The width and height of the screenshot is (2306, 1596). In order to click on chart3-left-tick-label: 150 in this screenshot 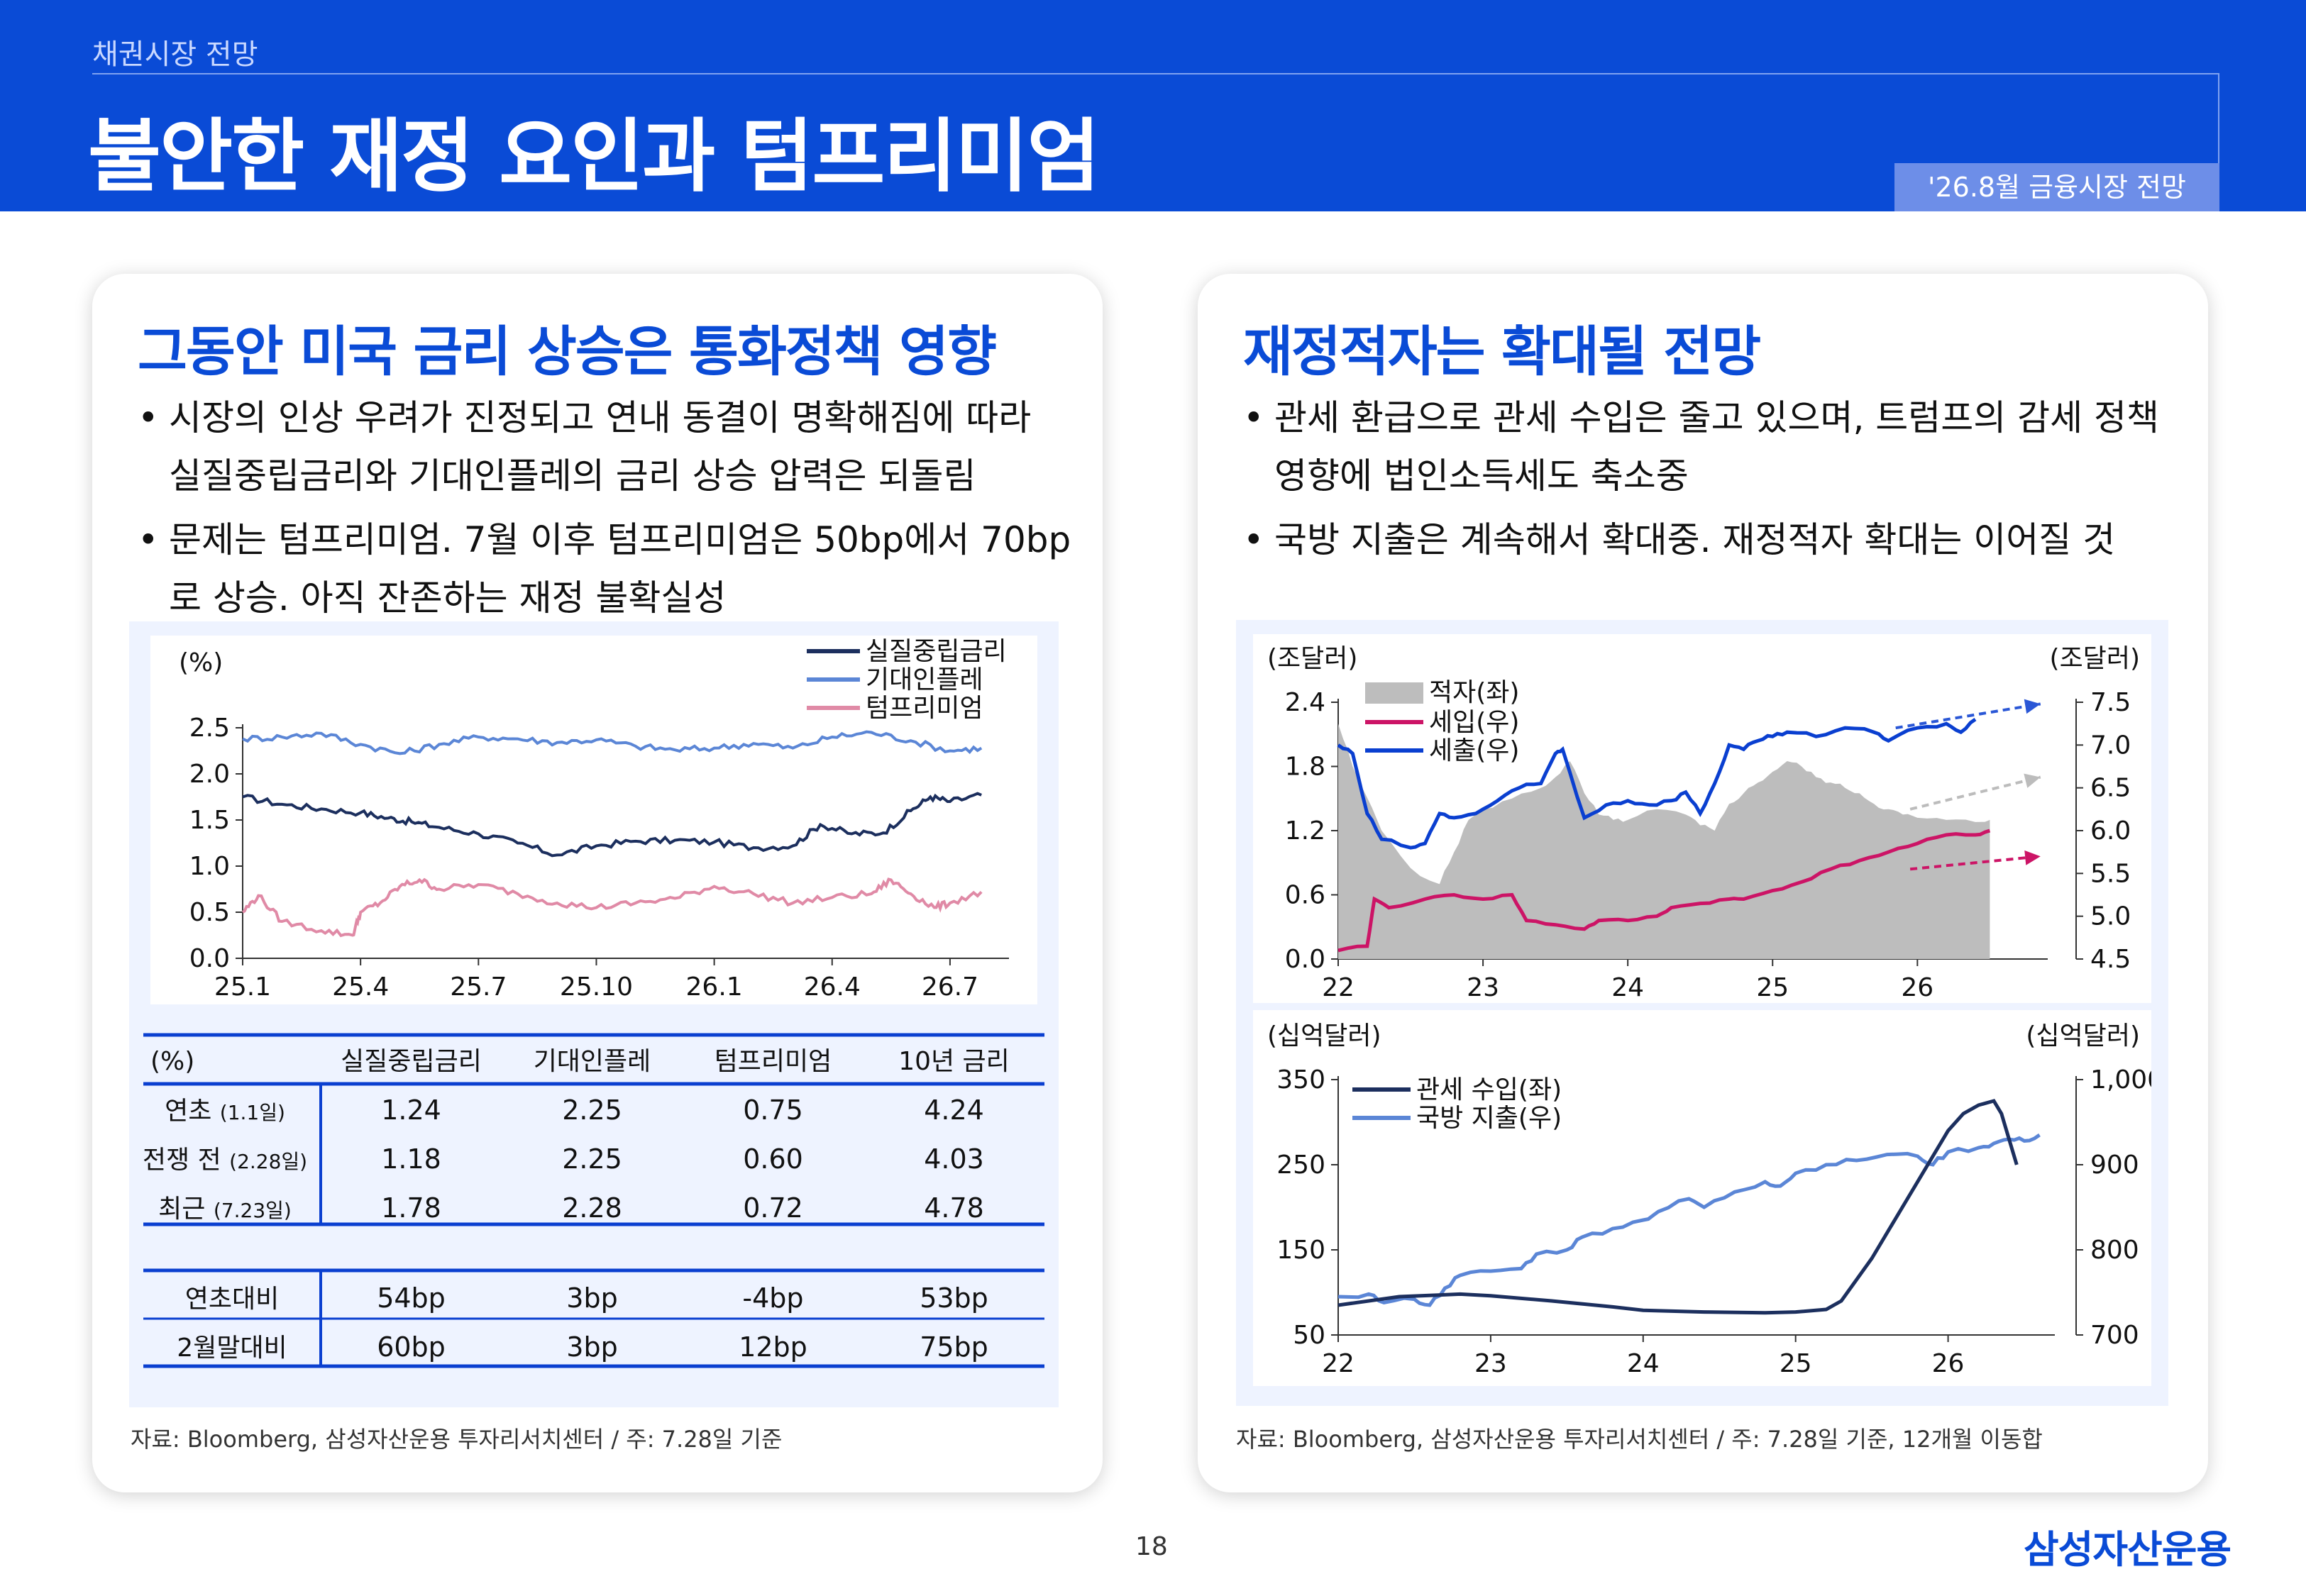, I will do `click(1300, 1250)`.